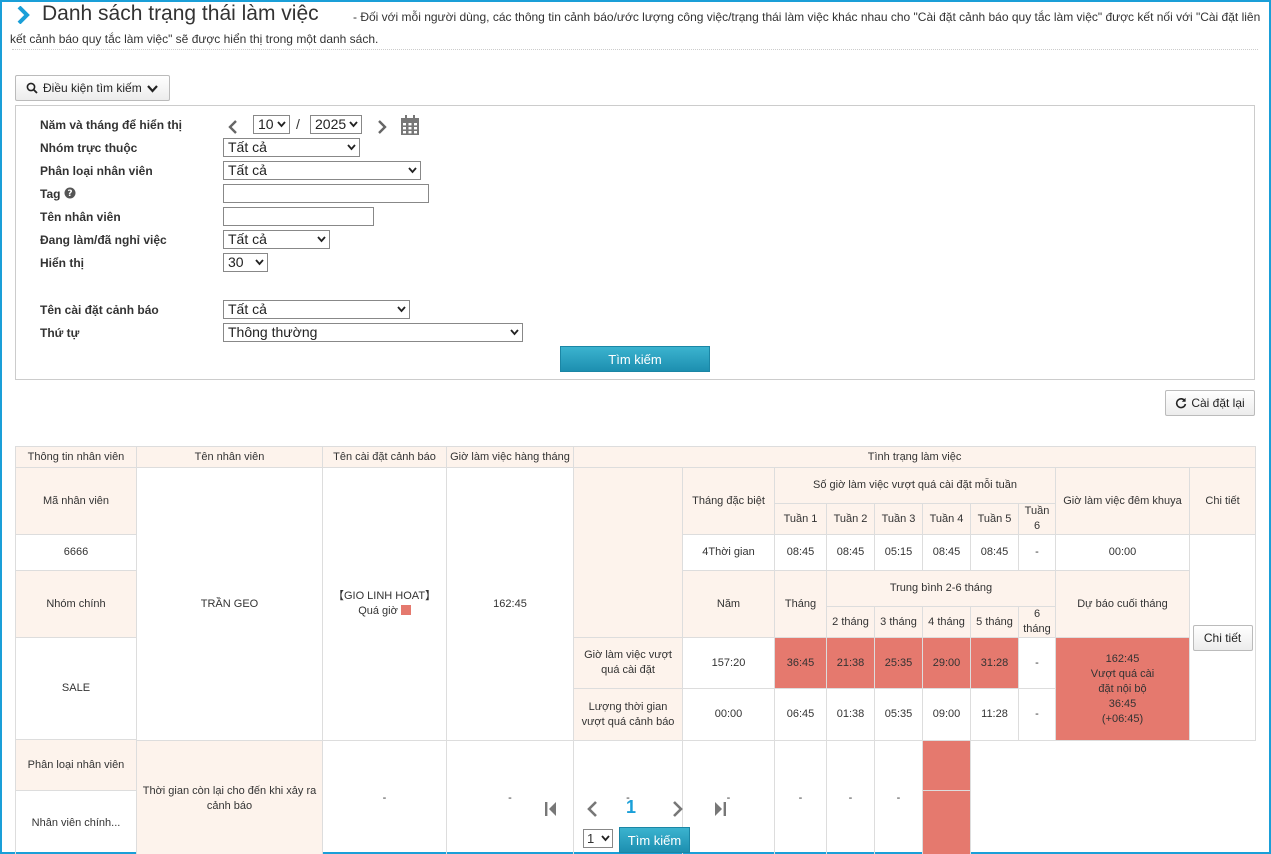 This screenshot has width=1271, height=854. I want to click on status-label: Đang làm/đã nghỉ việc, so click(103, 240).